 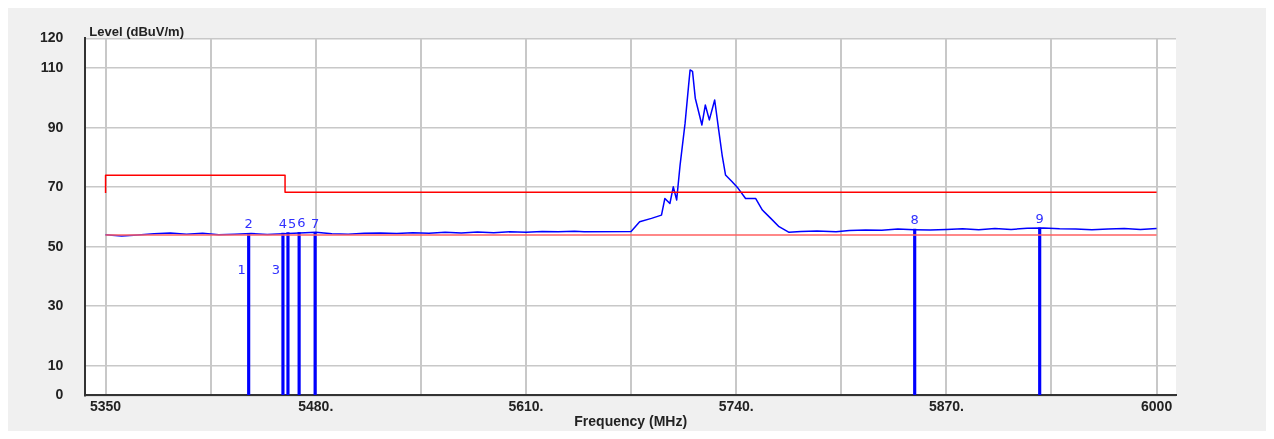 I want to click on annotation: 3, so click(x=275, y=269).